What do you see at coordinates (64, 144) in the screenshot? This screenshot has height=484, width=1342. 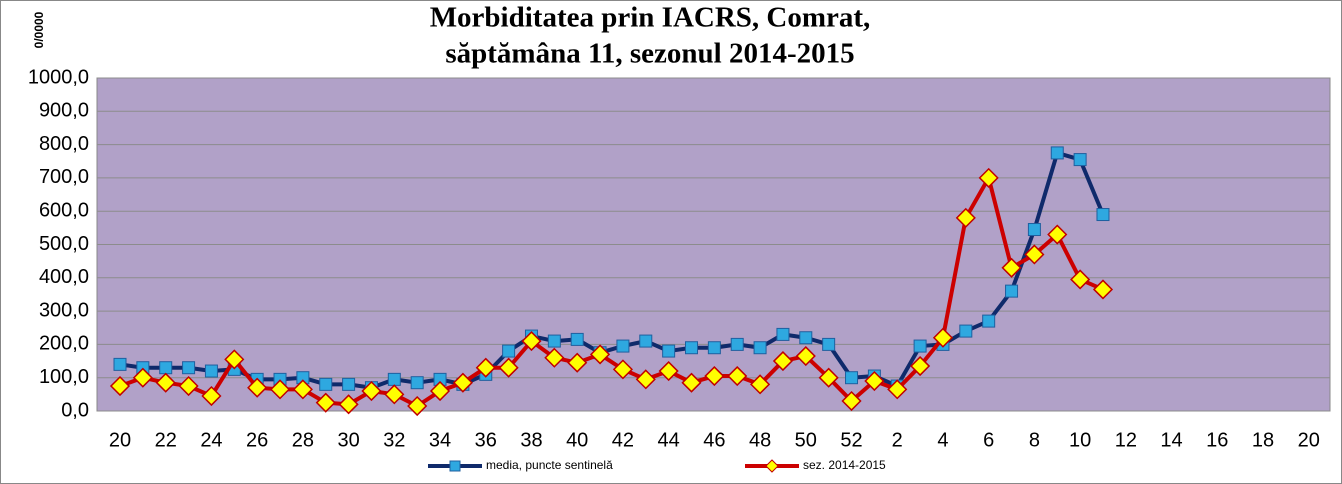 I see `y-tick-label: 800,0` at bounding box center [64, 144].